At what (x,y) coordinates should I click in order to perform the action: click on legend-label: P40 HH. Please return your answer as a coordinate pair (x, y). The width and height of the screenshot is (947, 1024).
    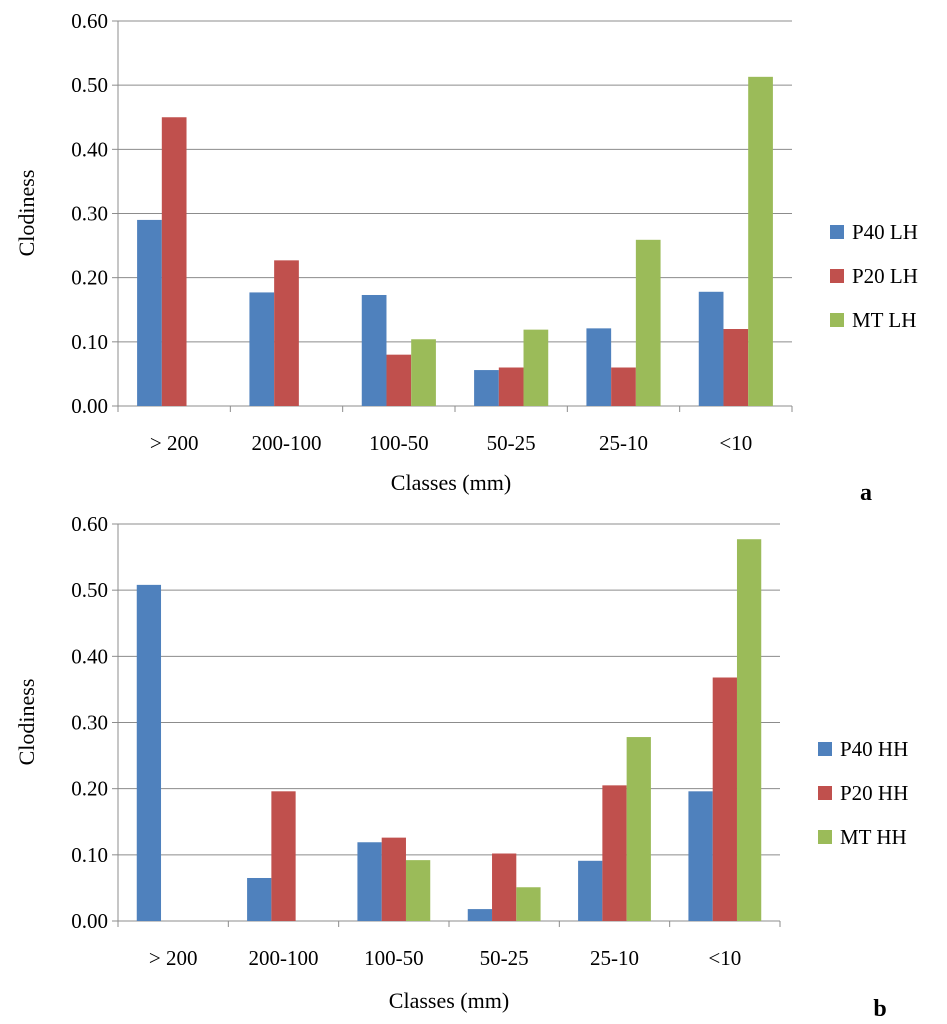
    Looking at the image, I should click on (874, 749).